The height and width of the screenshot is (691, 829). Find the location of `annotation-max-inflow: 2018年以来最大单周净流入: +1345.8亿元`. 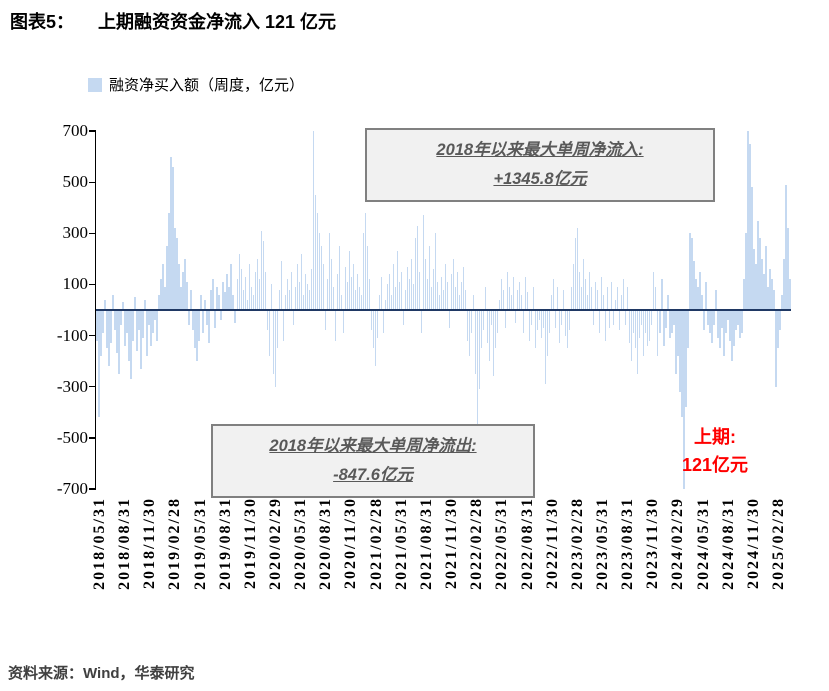

annotation-max-inflow: 2018年以来最大单周净流入: +1345.8亿元 is located at coordinates (540, 165).